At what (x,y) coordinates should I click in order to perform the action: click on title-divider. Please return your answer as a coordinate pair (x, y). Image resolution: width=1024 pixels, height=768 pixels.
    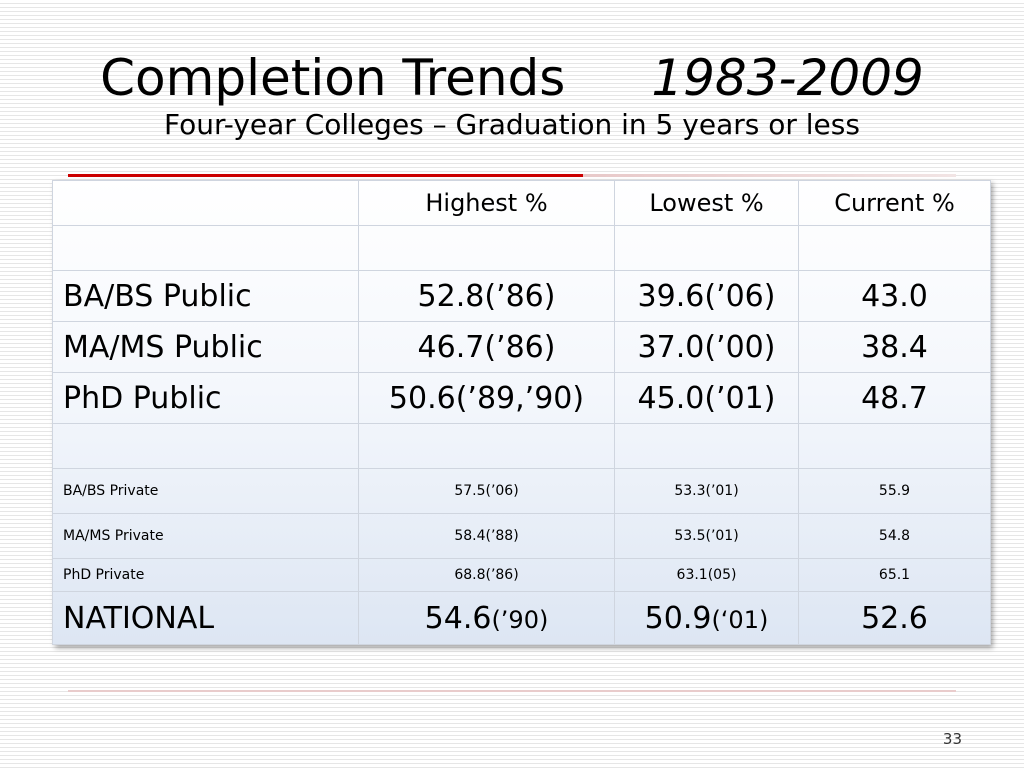
    Looking at the image, I should click on (512, 175).